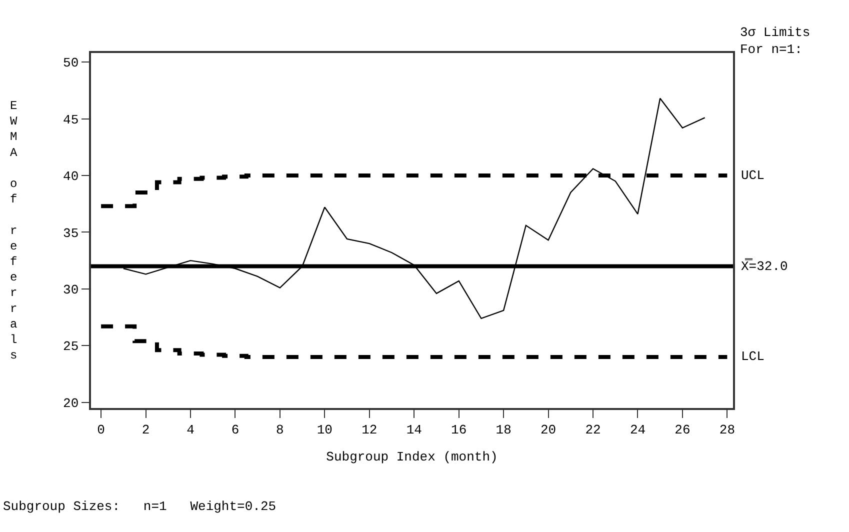 This screenshot has height=532, width=849. Describe the element at coordinates (71, 233) in the screenshot. I see `y-tick-label: 35` at that location.